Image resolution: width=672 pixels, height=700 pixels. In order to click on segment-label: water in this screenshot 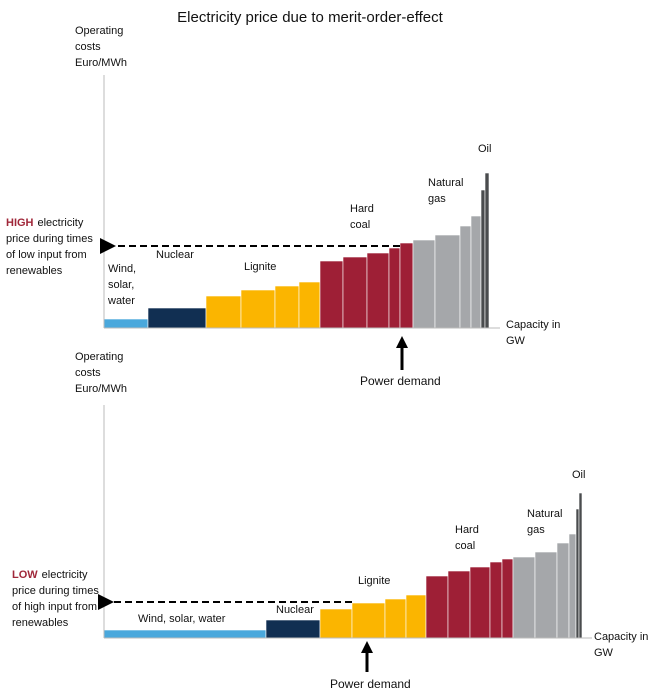, I will do `click(121, 301)`.